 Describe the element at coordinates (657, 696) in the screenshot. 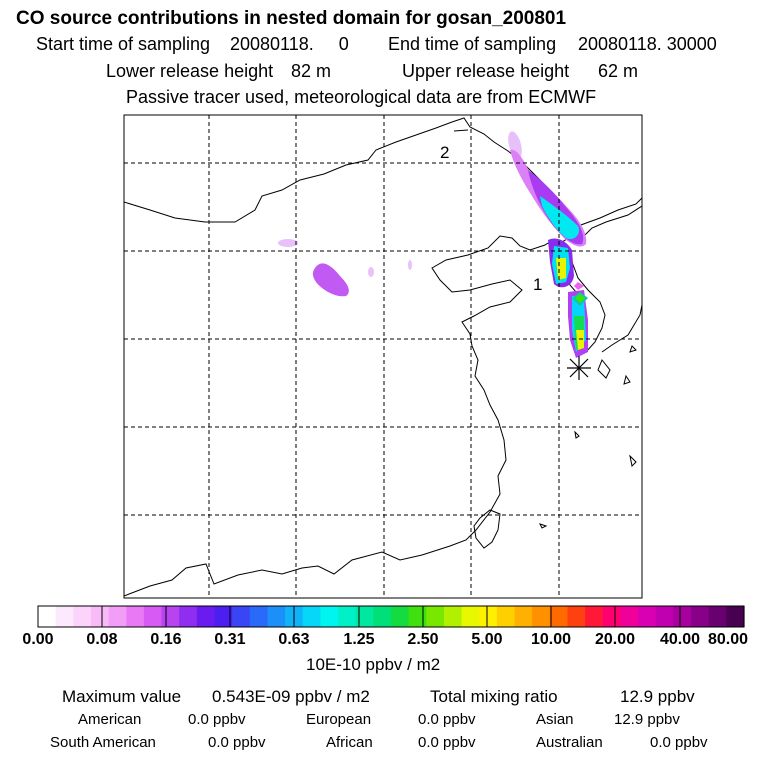

I see `total-mixing-value: 12.9 ppbv` at that location.